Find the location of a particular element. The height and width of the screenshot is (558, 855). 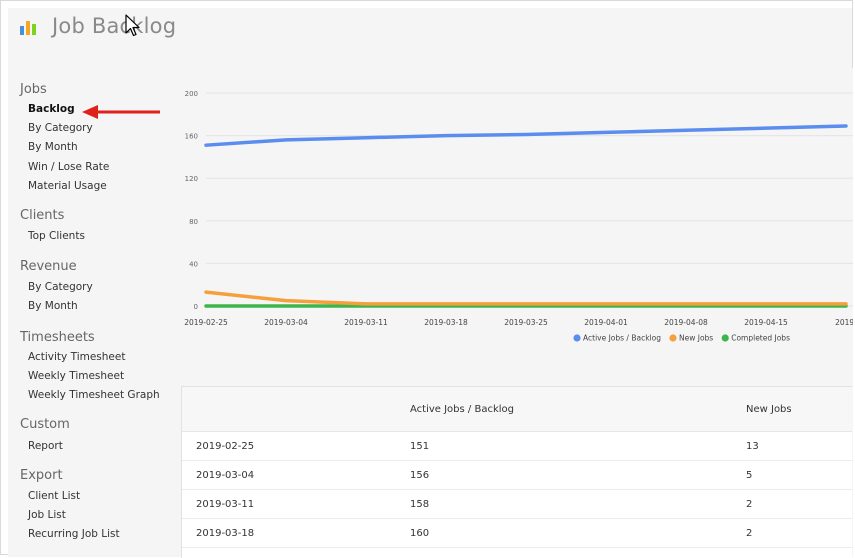

table-row: 2019-03-11 158 2 is located at coordinates (517, 504).